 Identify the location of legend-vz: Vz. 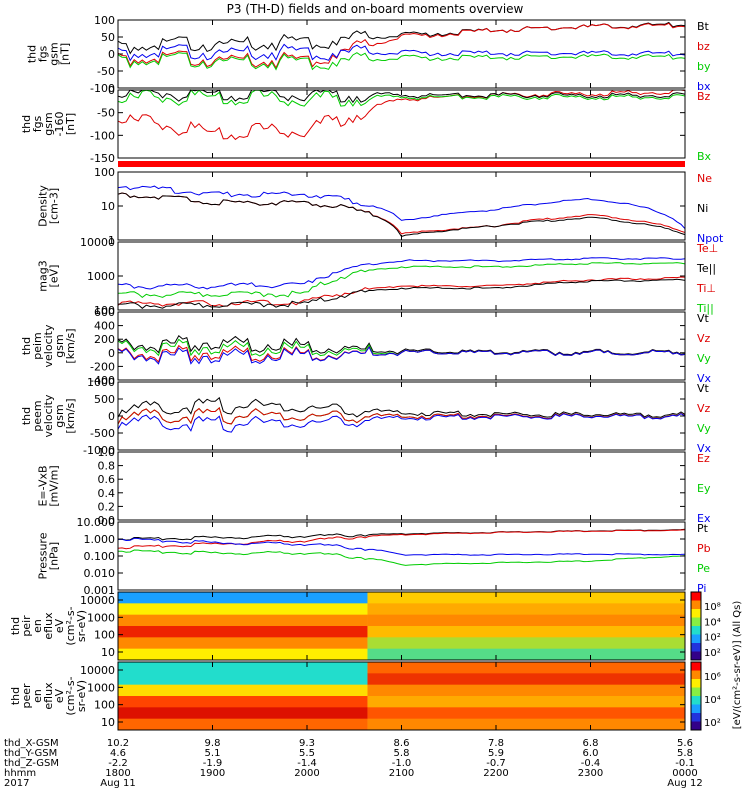
(704, 338).